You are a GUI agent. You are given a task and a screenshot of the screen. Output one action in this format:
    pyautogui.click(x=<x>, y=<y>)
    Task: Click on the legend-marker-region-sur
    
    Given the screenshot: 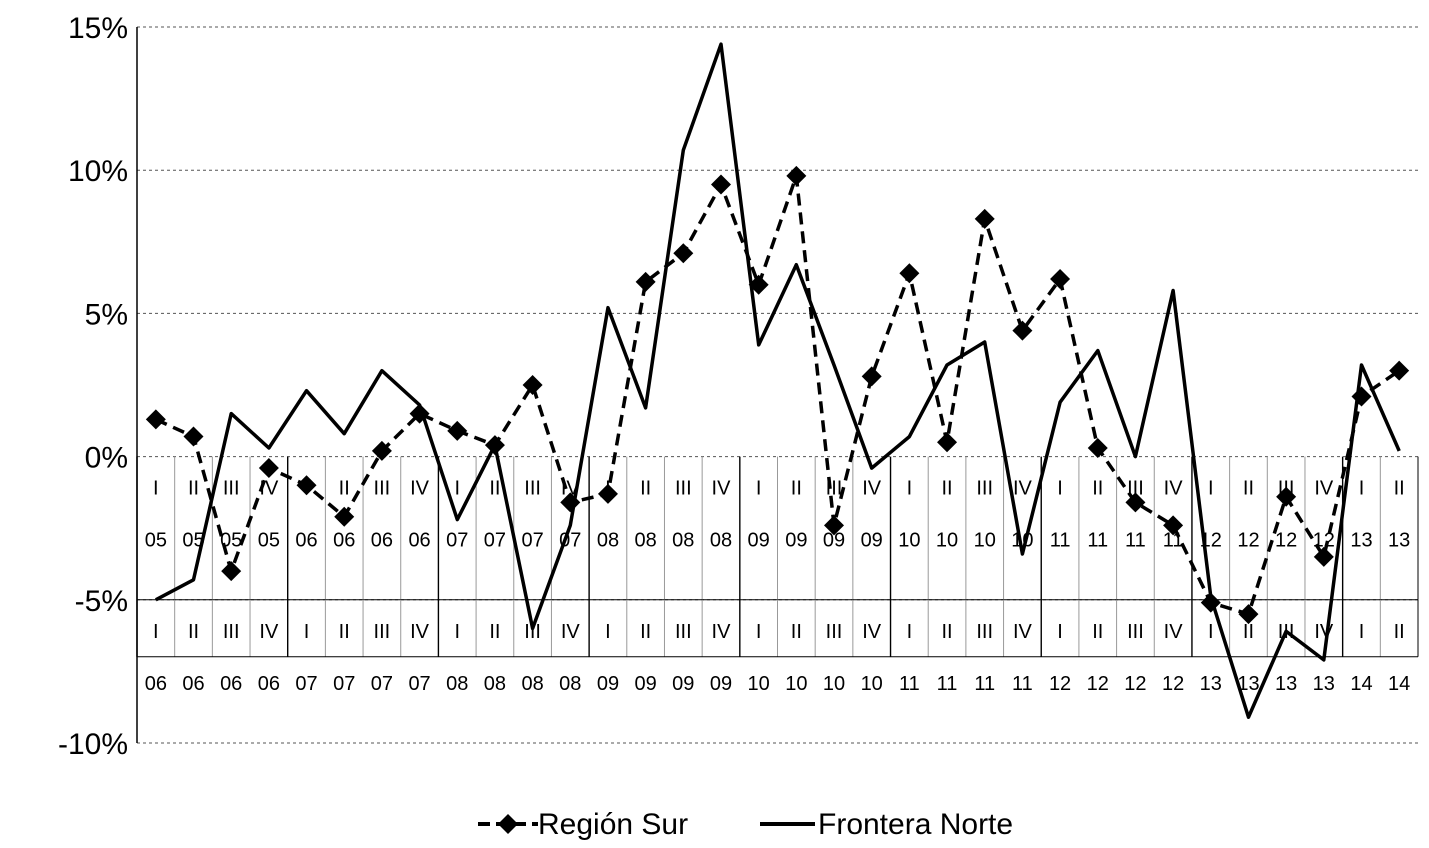 What is the action you would take?
    pyautogui.click(x=508, y=824)
    